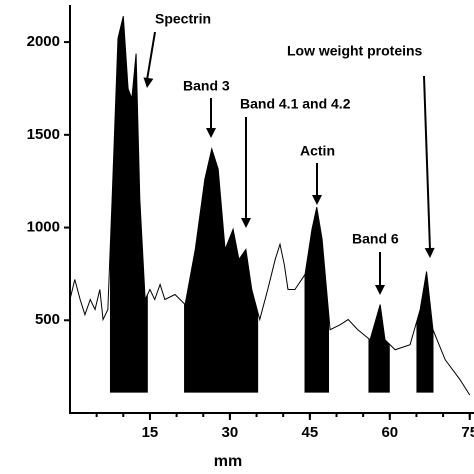 The height and width of the screenshot is (474, 474). What do you see at coordinates (317, 151) in the screenshot?
I see `annotation: Actin` at bounding box center [317, 151].